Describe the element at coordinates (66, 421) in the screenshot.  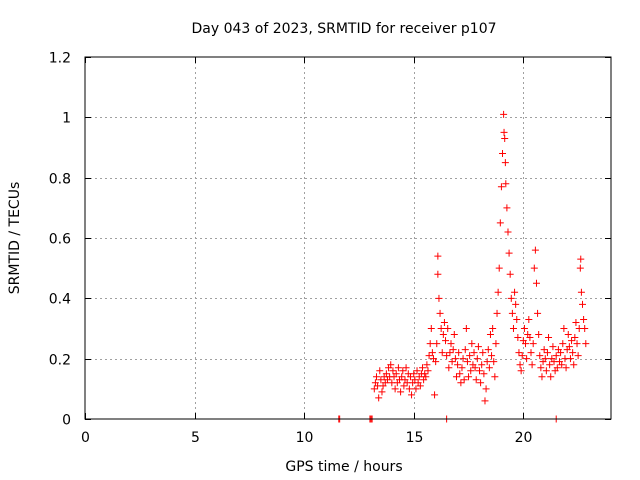
I see `y-tick-label: 0` at that location.